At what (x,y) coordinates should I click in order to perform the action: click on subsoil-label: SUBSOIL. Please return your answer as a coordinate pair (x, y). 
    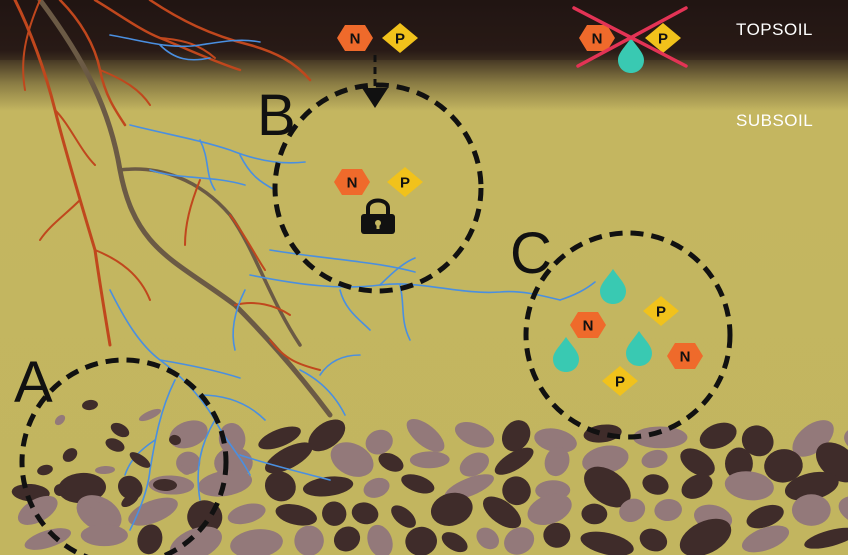
    Looking at the image, I should click on (774, 120).